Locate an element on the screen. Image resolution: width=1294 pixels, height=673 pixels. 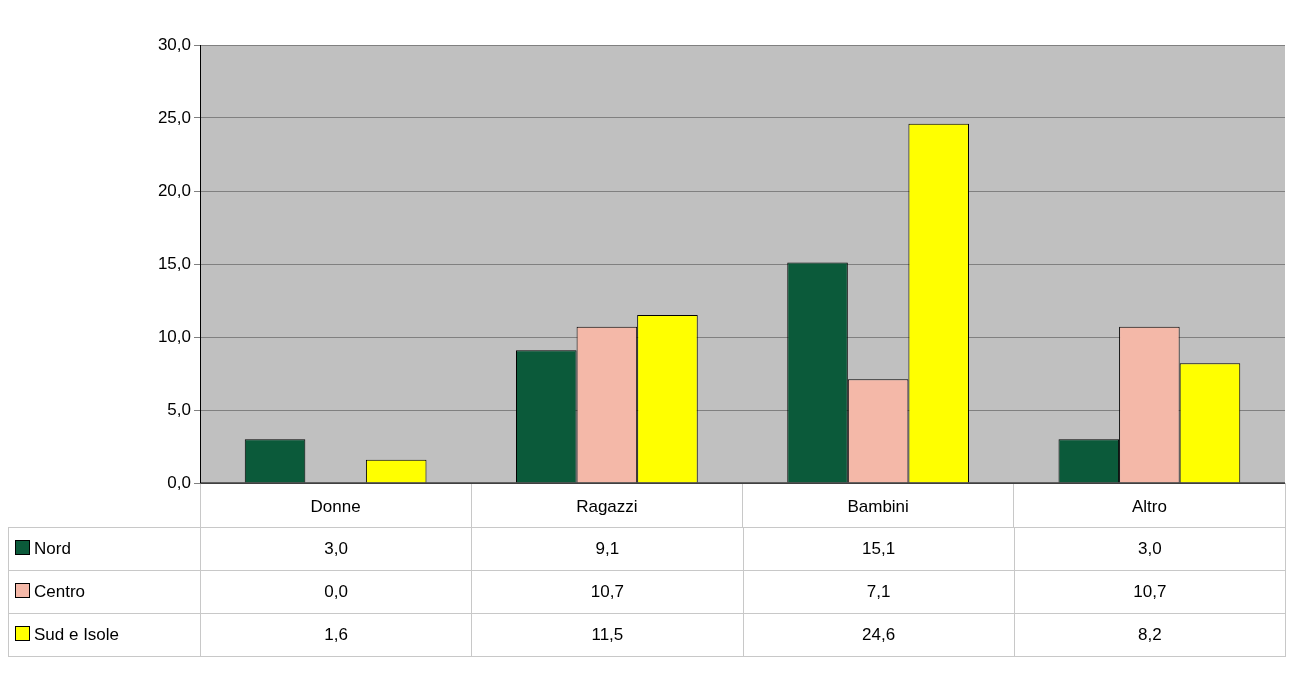
x-tick-label: Bambini is located at coordinates (878, 506).